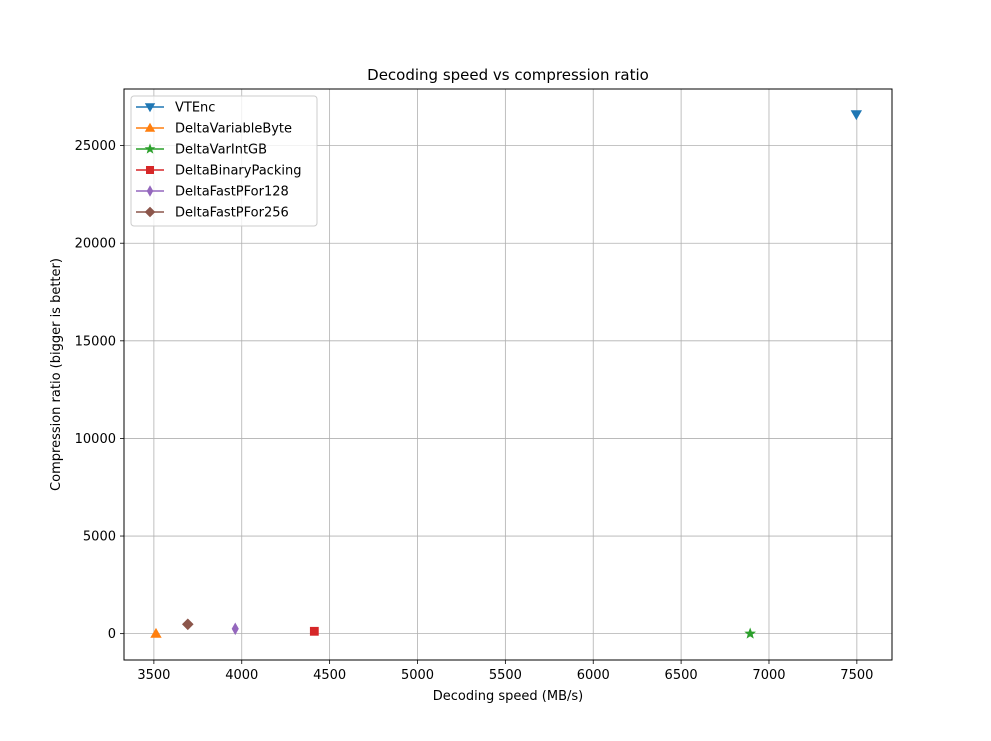 The image size is (991, 741). I want to click on x-axis-ticks: 3500 4000 4500 5000 5500 6000 6500 7000 7500, so click(505, 671).